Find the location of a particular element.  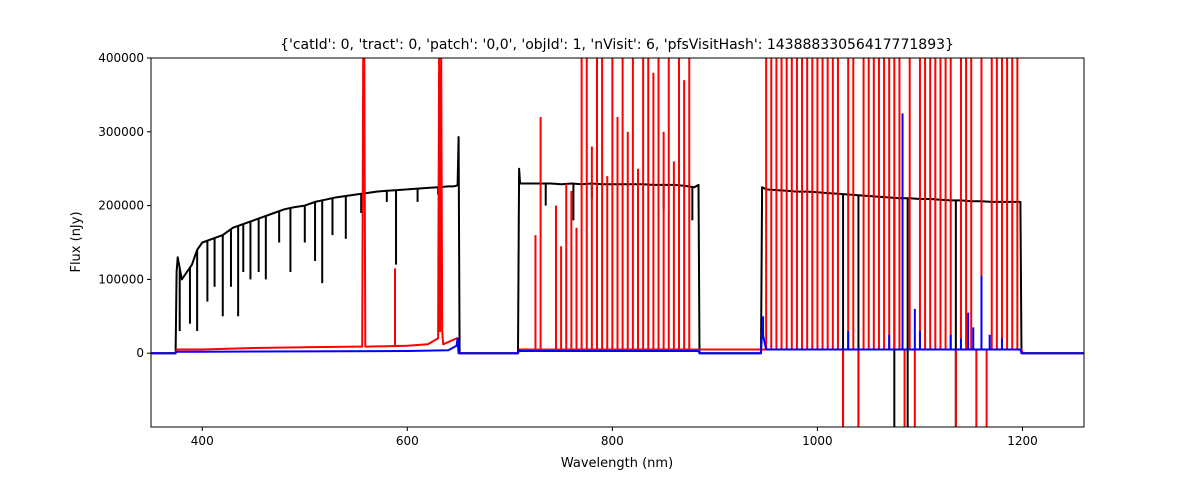

x-tick-label-1: 600 is located at coordinates (407, 441).